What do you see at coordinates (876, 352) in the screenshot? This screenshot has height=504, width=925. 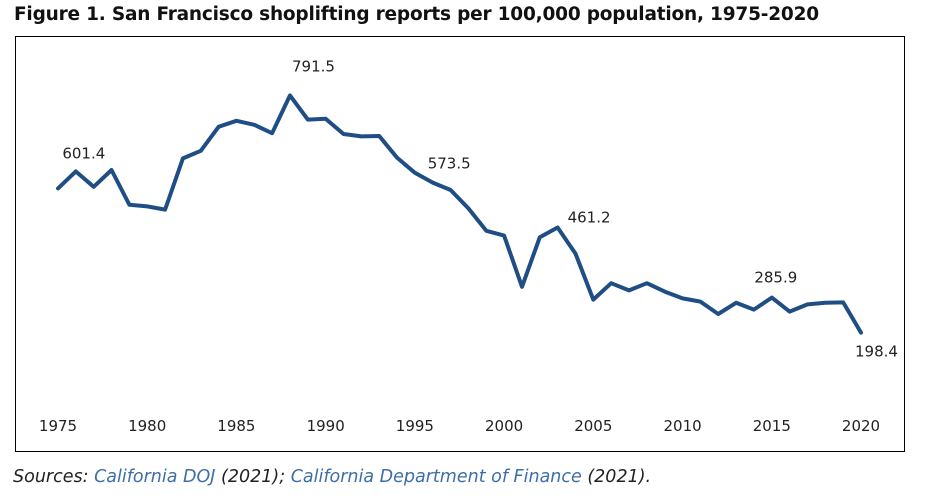 I see `data-label-2020: 198.4` at bounding box center [876, 352].